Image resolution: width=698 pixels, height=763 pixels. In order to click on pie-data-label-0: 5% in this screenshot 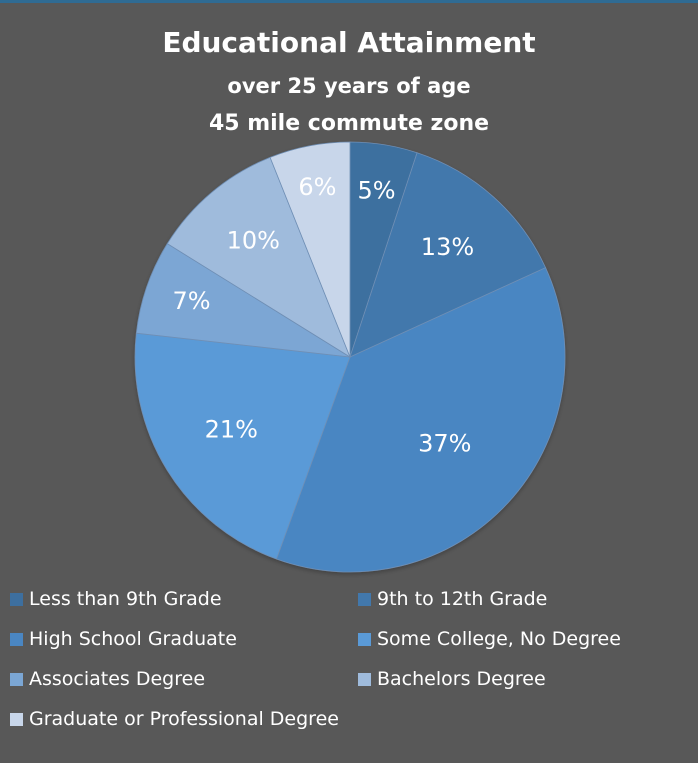, I will do `click(376, 190)`.